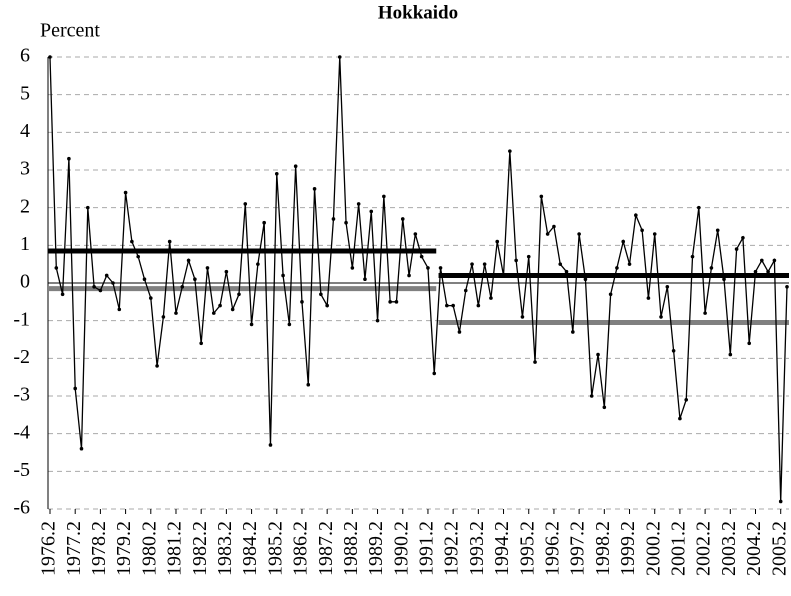 This screenshot has width=791, height=596. Describe the element at coordinates (21, 357) in the screenshot. I see `y-tick-label: -2` at that location.